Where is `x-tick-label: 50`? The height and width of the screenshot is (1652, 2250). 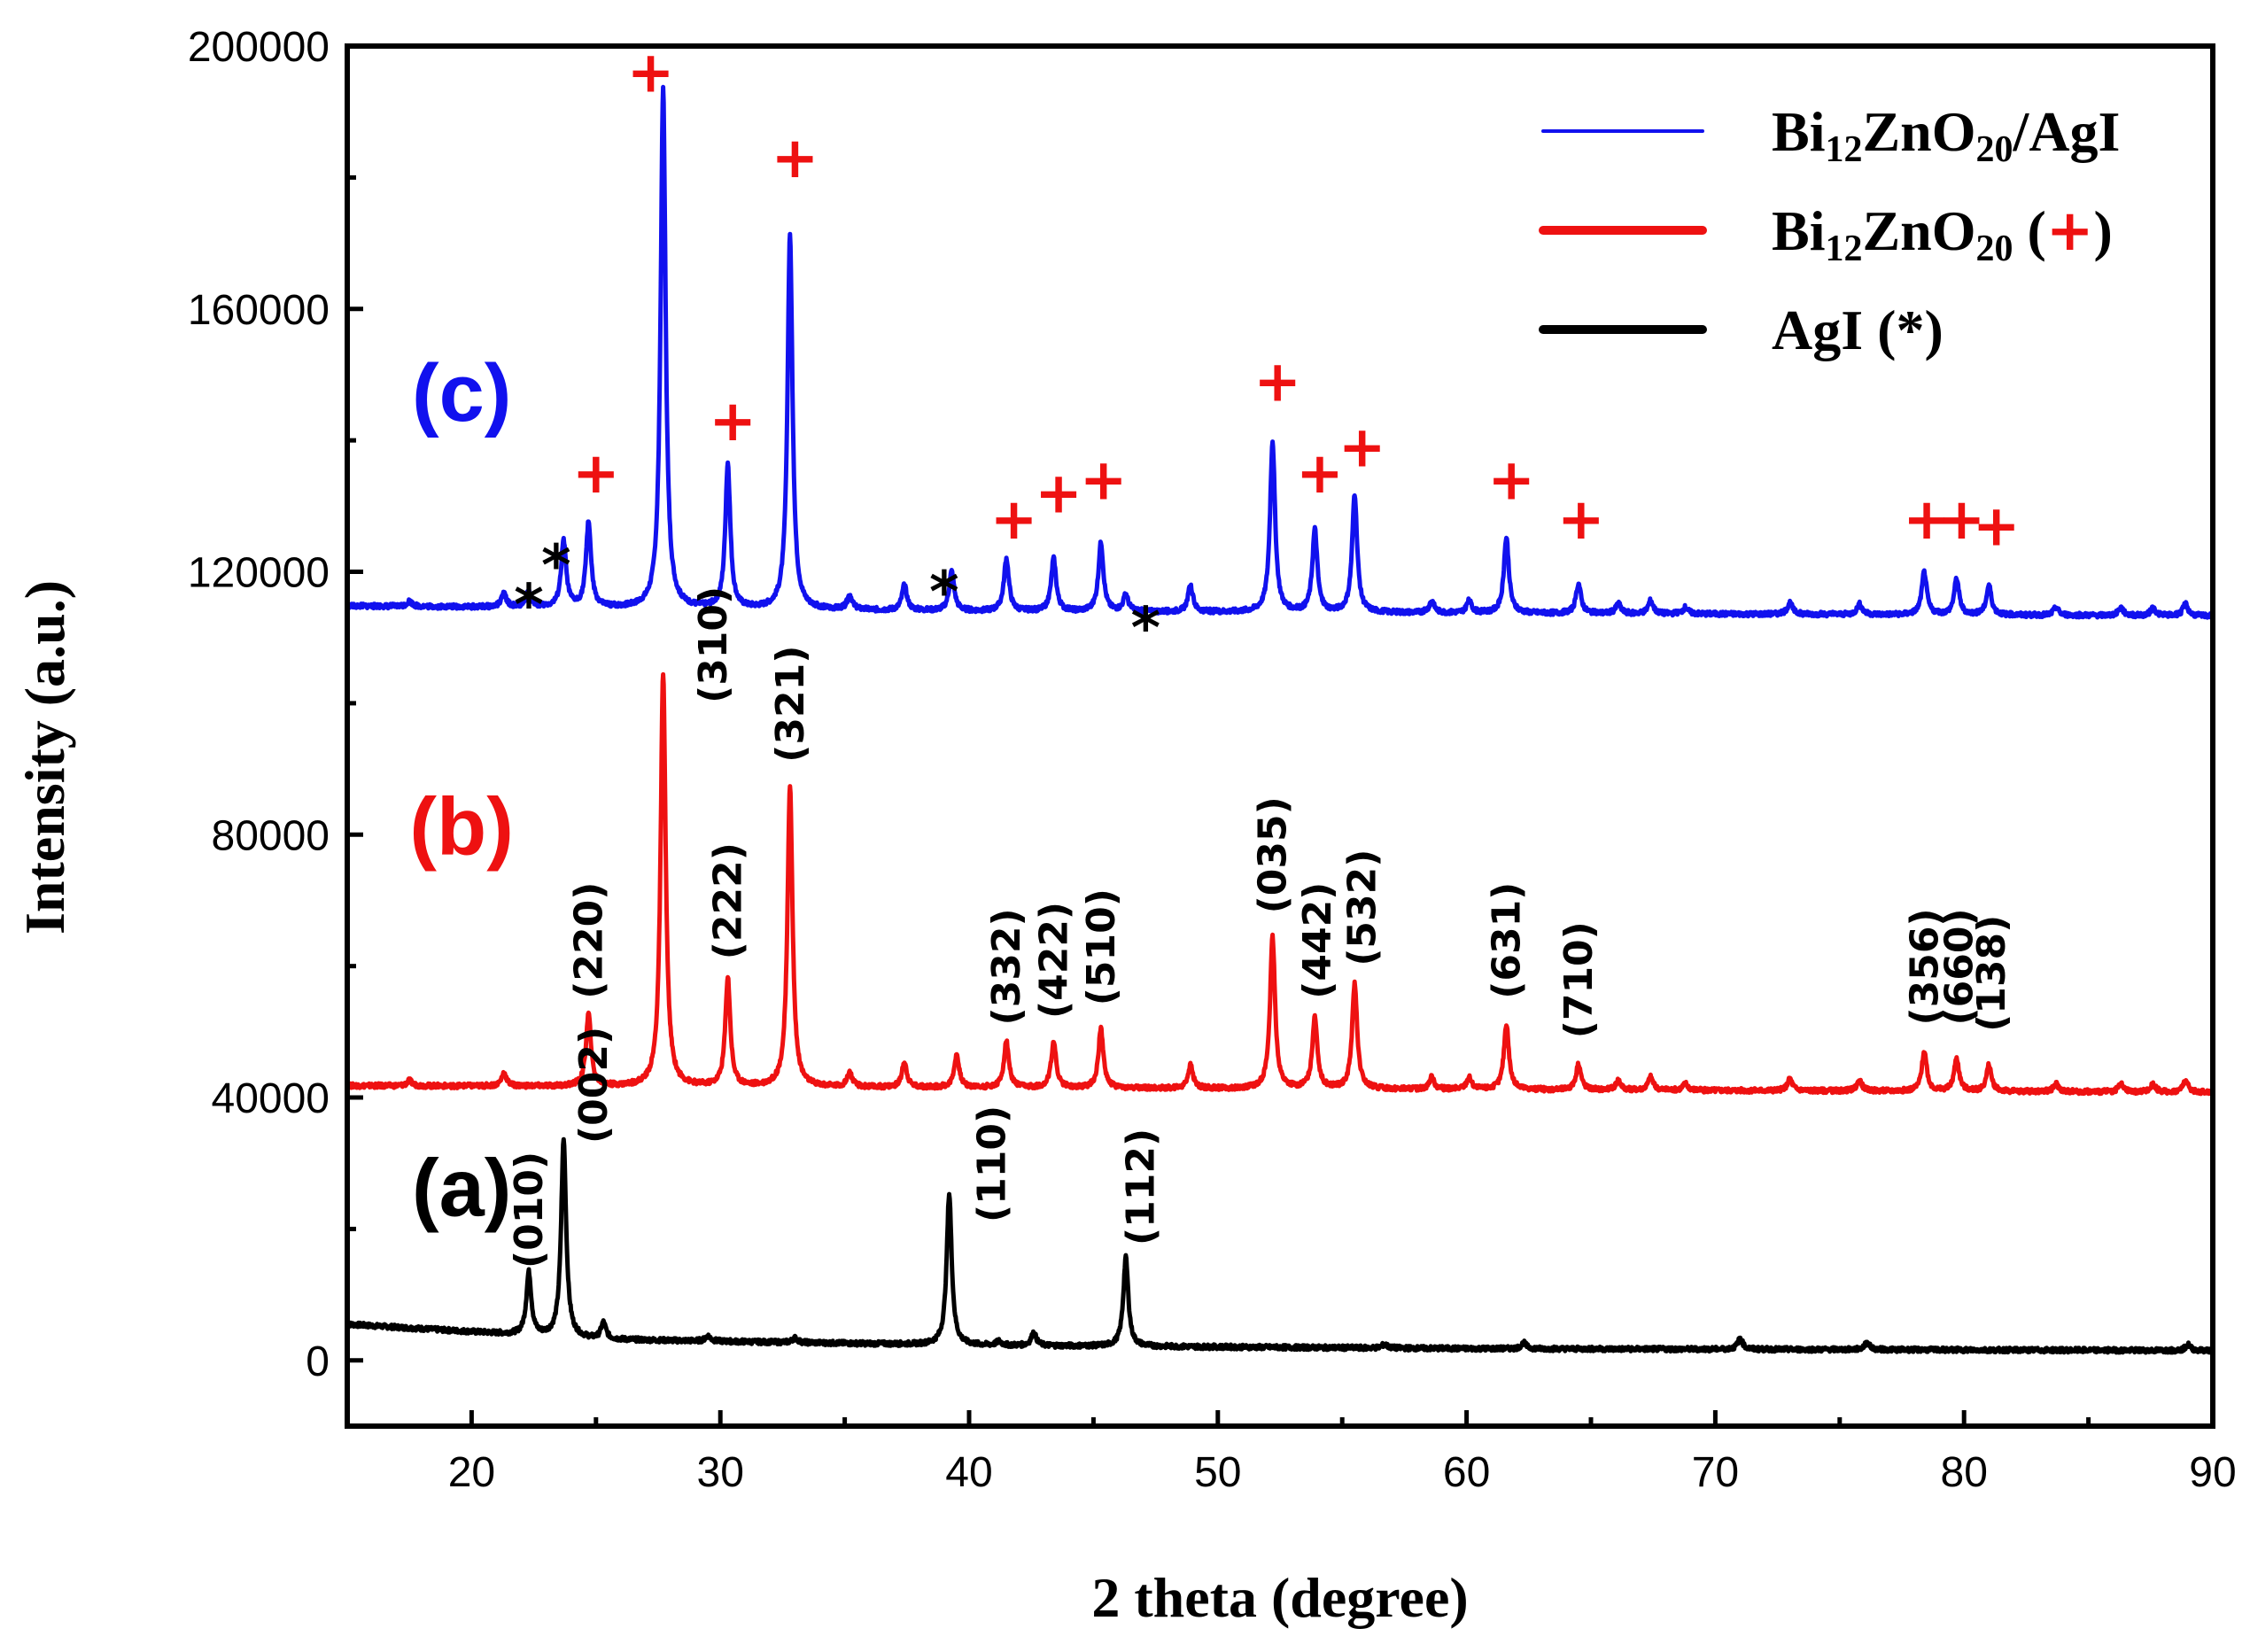
x-tick-label: 50 is located at coordinates (1217, 1472).